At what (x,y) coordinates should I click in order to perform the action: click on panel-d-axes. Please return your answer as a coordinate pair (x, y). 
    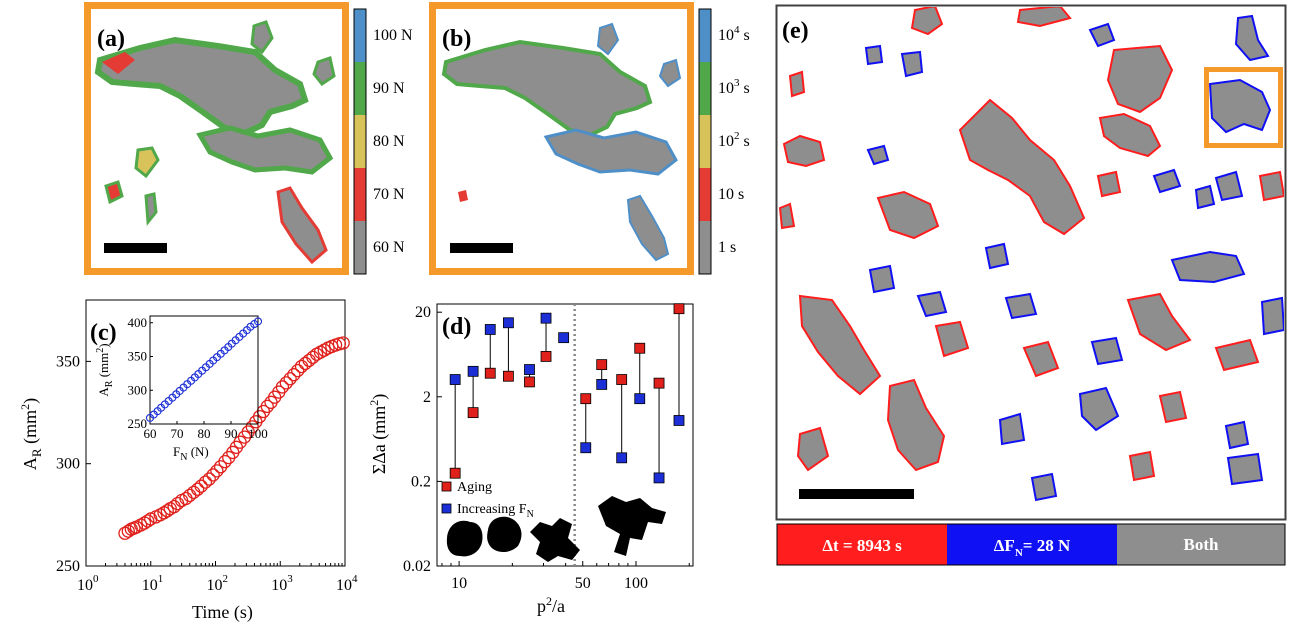
    Looking at the image, I should click on (565, 435).